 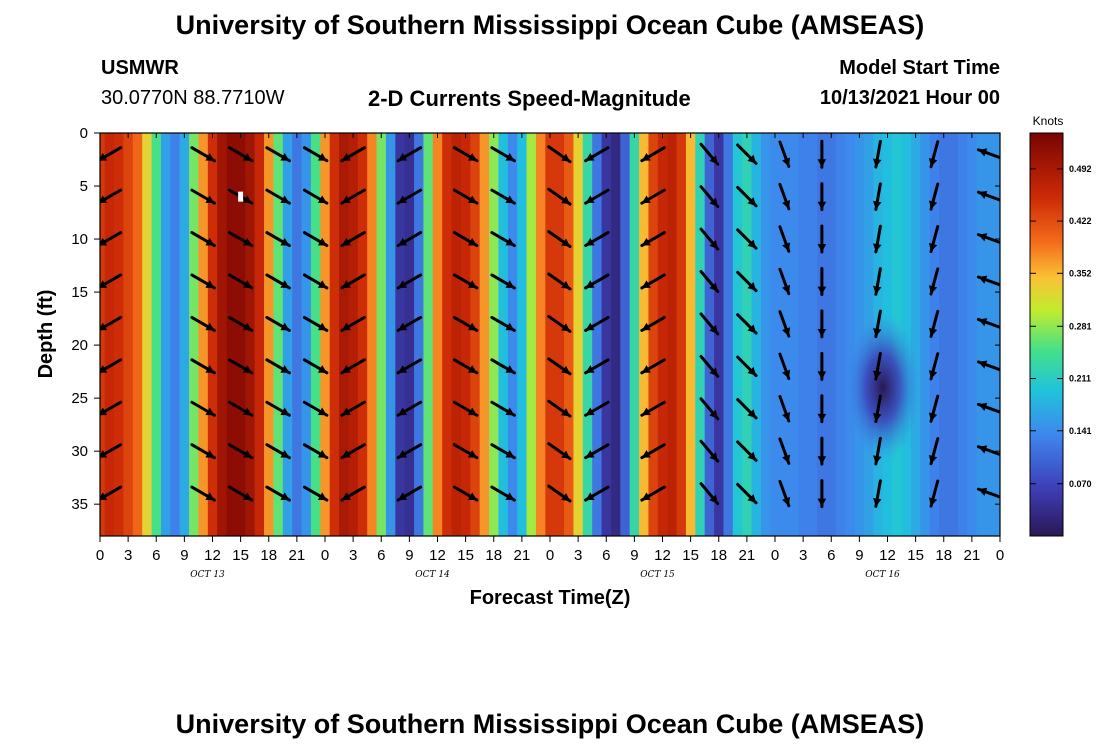 What do you see at coordinates (718, 555) in the screenshot?
I see `x-tick-label: 18` at bounding box center [718, 555].